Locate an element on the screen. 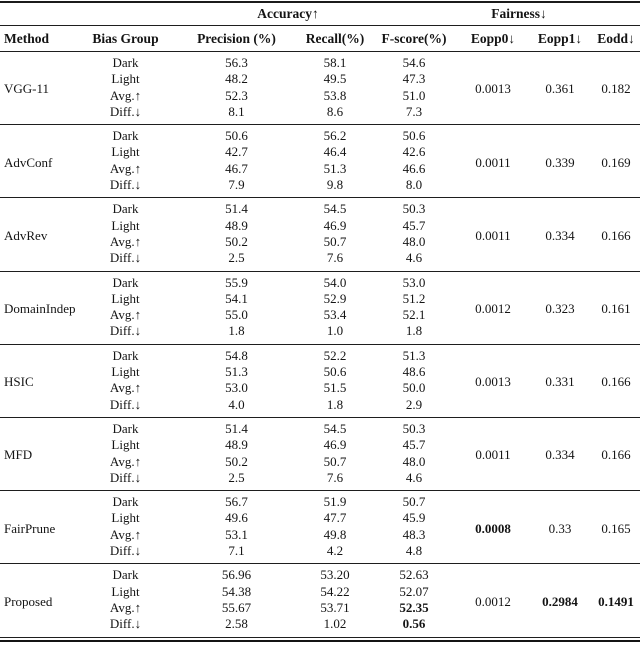 The image size is (640, 648). precision-value: 4.0 is located at coordinates (236, 404).